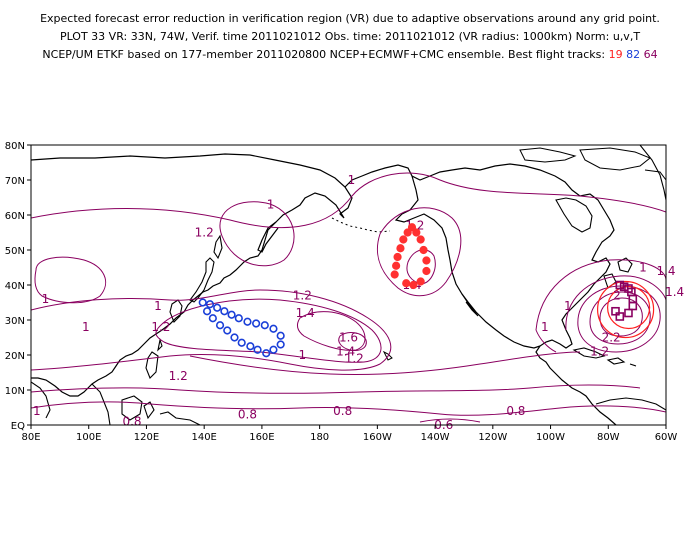 Image resolution: width=700 pixels, height=540 pixels. I want to click on contour-1-2-gulf-alaska, so click(419, 252).